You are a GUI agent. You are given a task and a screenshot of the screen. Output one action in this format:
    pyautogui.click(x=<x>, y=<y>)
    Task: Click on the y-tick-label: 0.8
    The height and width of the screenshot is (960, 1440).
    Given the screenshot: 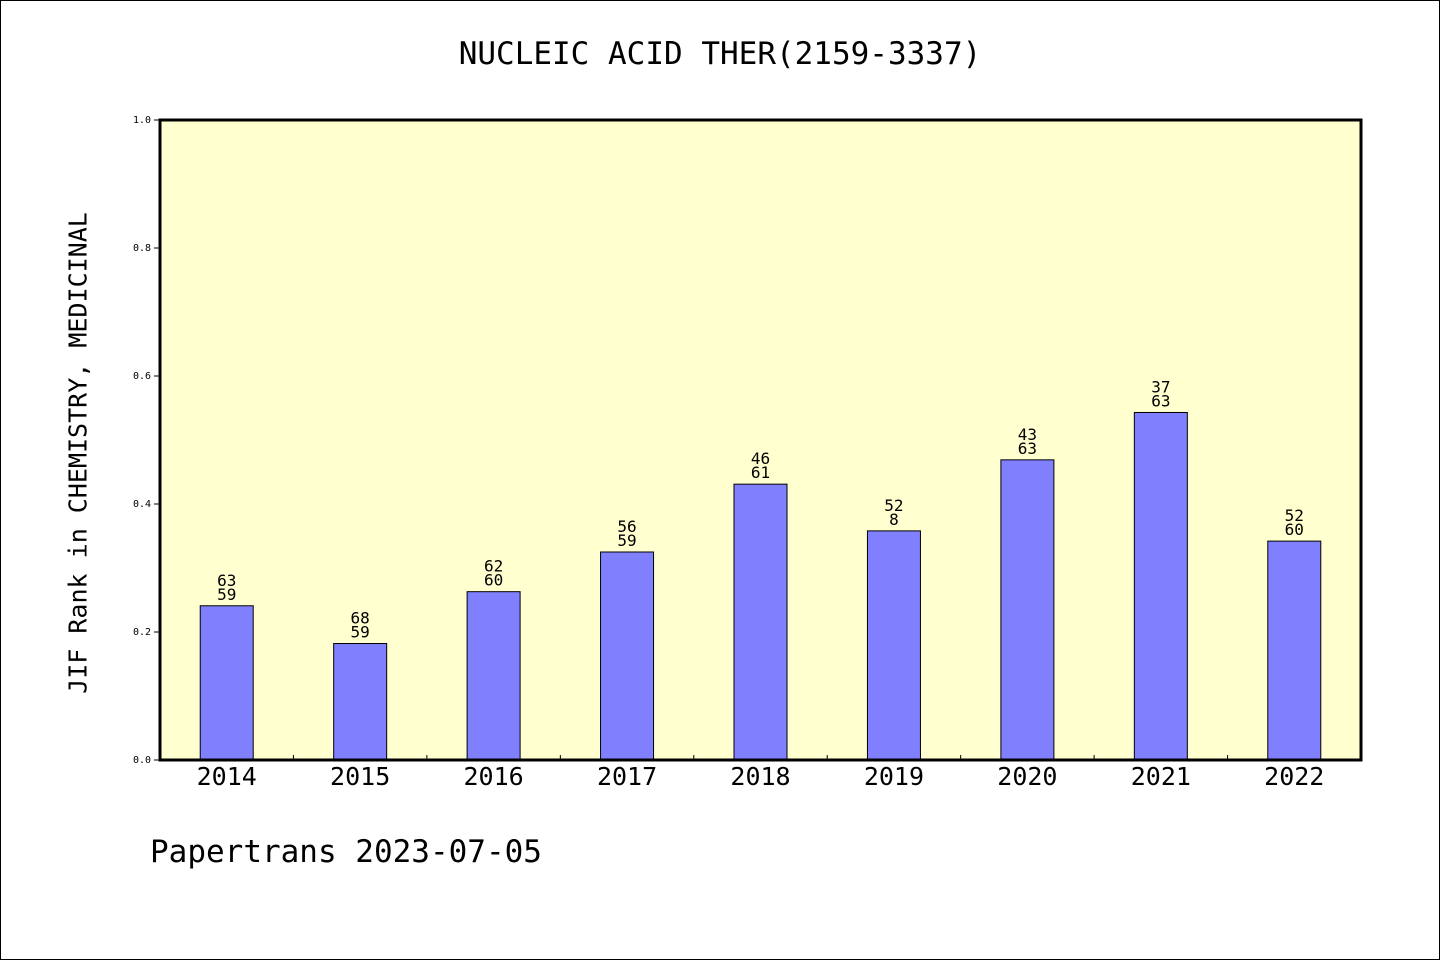 What is the action you would take?
    pyautogui.click(x=142, y=248)
    